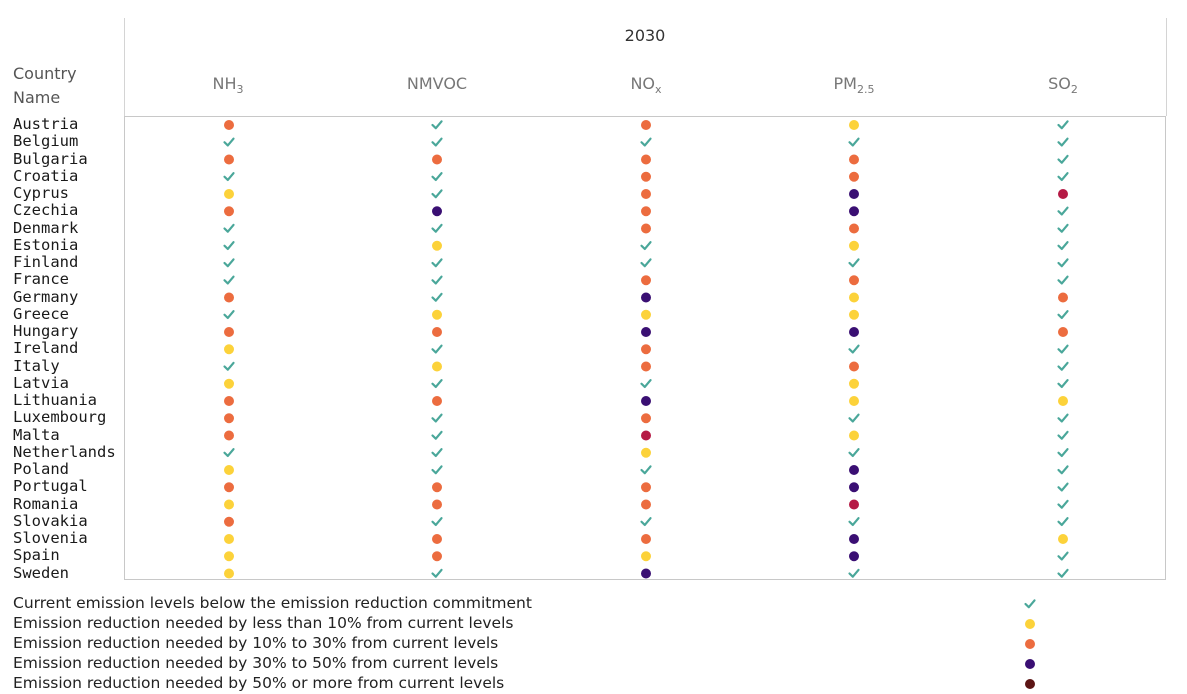  What do you see at coordinates (240, 90) in the screenshot?
I see `column-header-nh3-sub: 3` at bounding box center [240, 90].